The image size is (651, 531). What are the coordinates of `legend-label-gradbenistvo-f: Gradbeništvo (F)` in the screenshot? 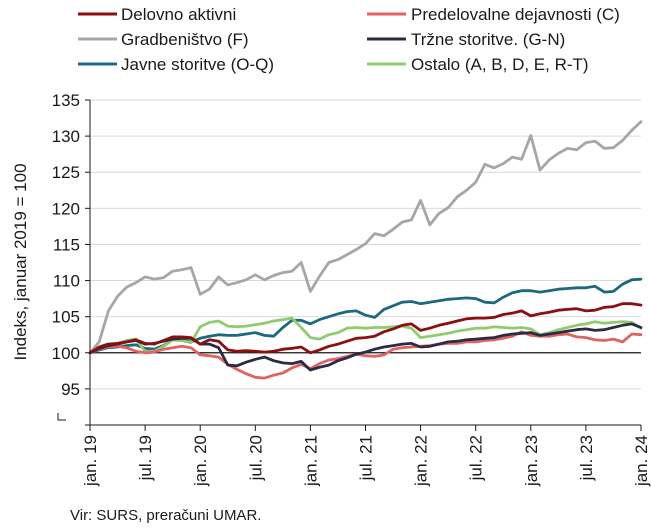 It's located at (185, 39).